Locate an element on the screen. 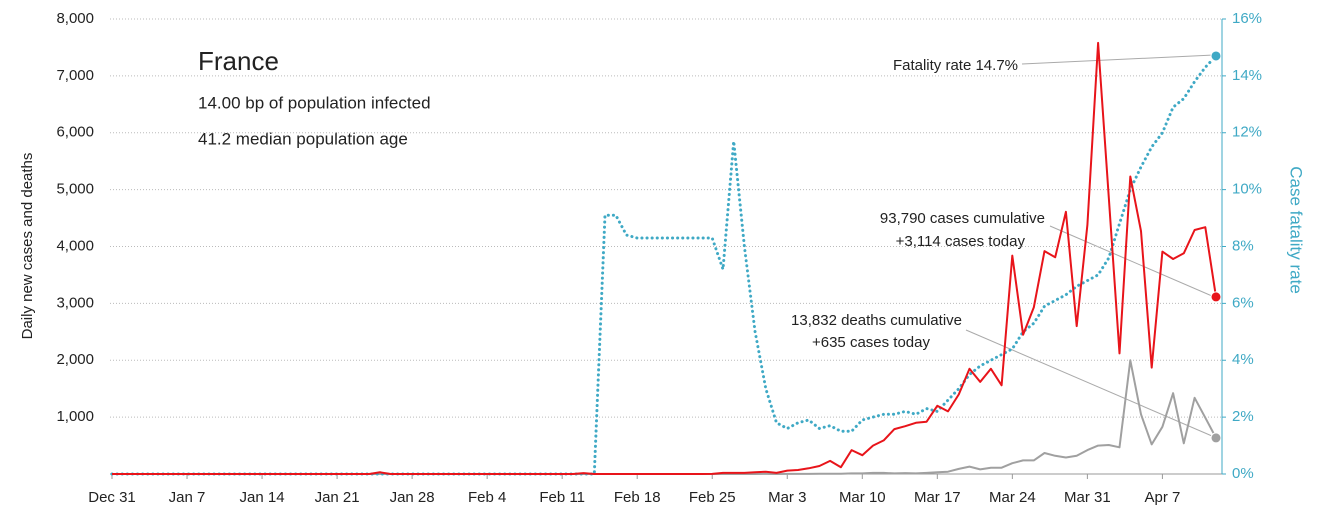  y-tick-label: 6,000 is located at coordinates (75, 132).